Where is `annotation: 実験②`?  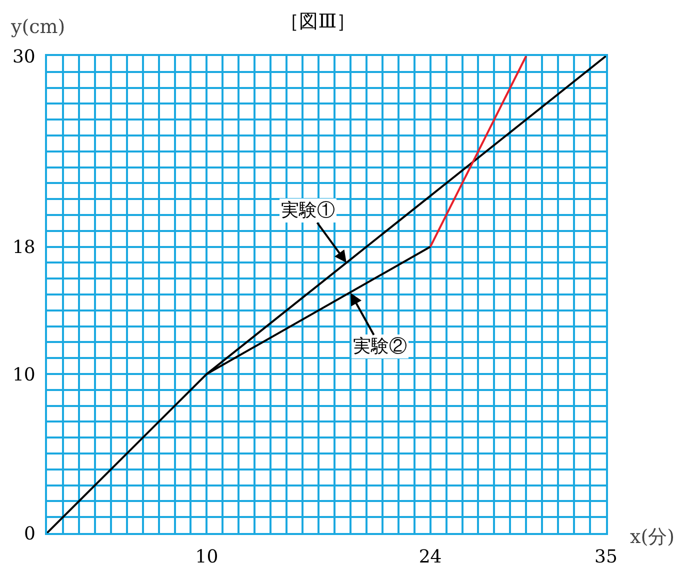
annotation: 実験② is located at coordinates (380, 346).